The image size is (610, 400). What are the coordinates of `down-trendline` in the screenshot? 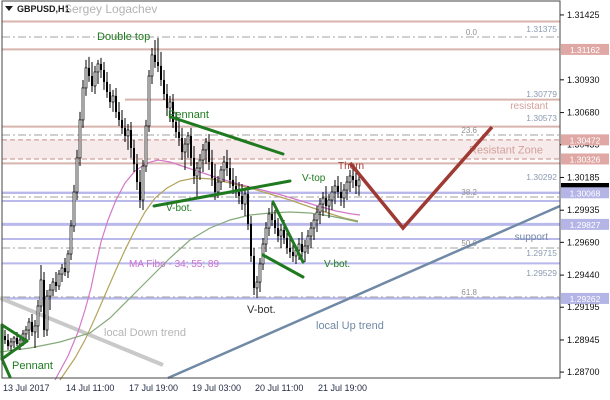 It's located at (82, 331).